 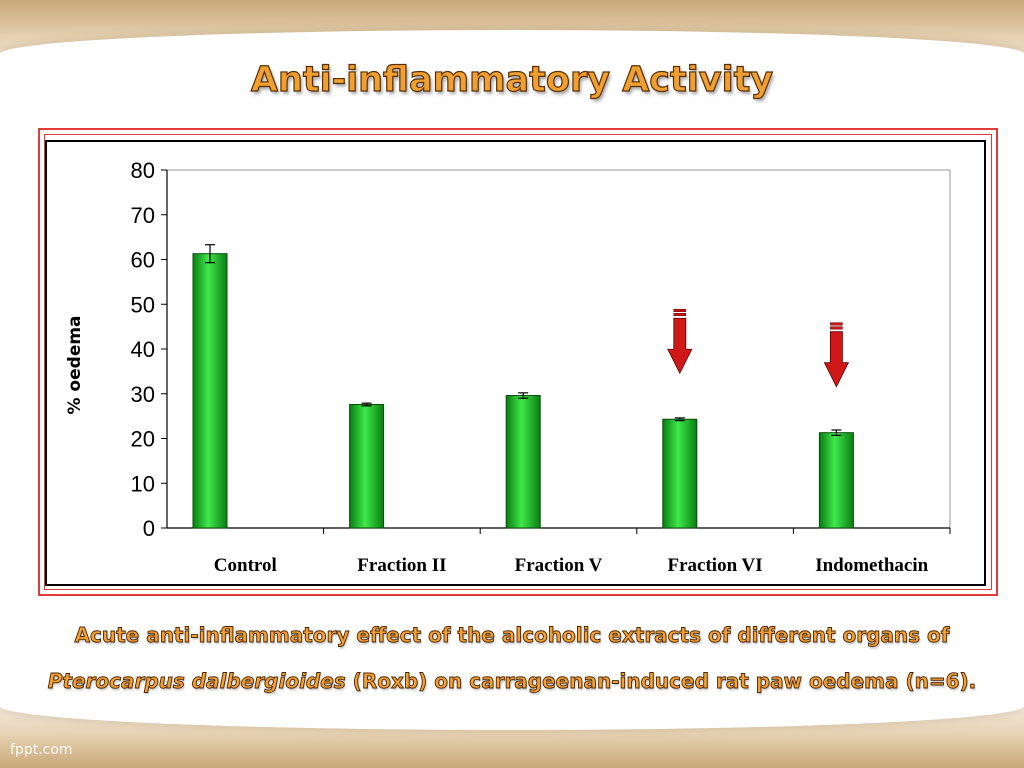 What do you see at coordinates (75, 364) in the screenshot?
I see `y-axis-label: % oedema` at bounding box center [75, 364].